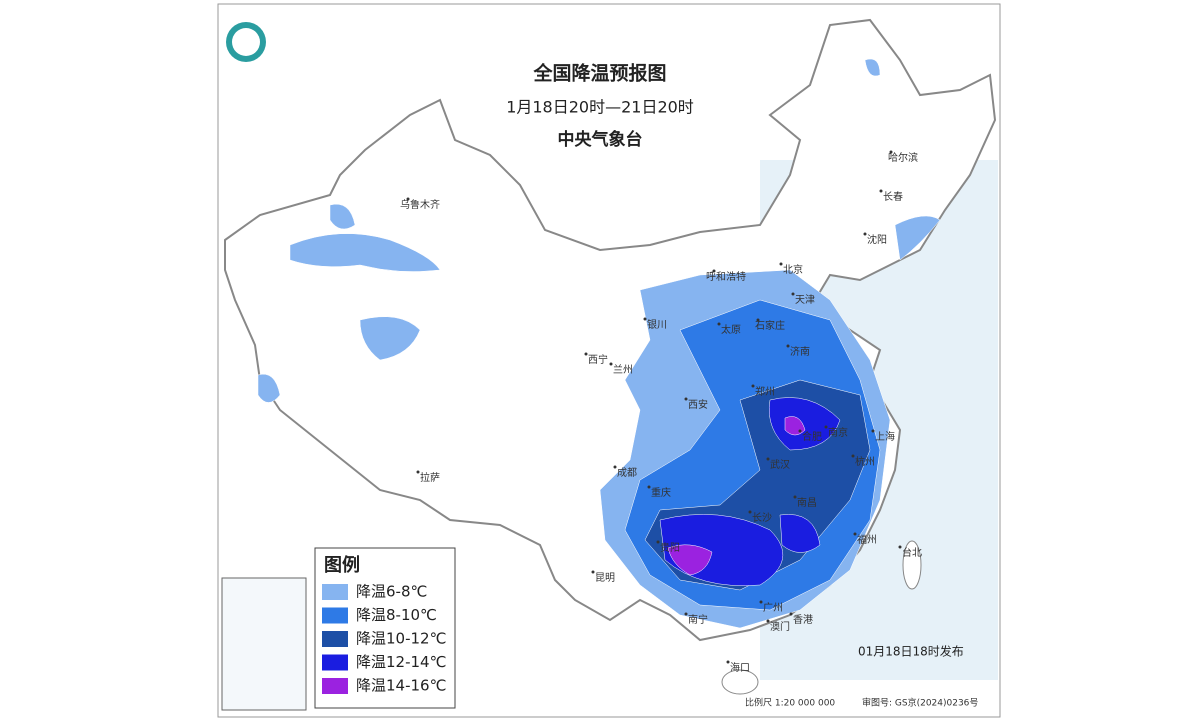 The height and width of the screenshot is (724, 1200). I want to click on city-label: 香港, so click(803, 620).